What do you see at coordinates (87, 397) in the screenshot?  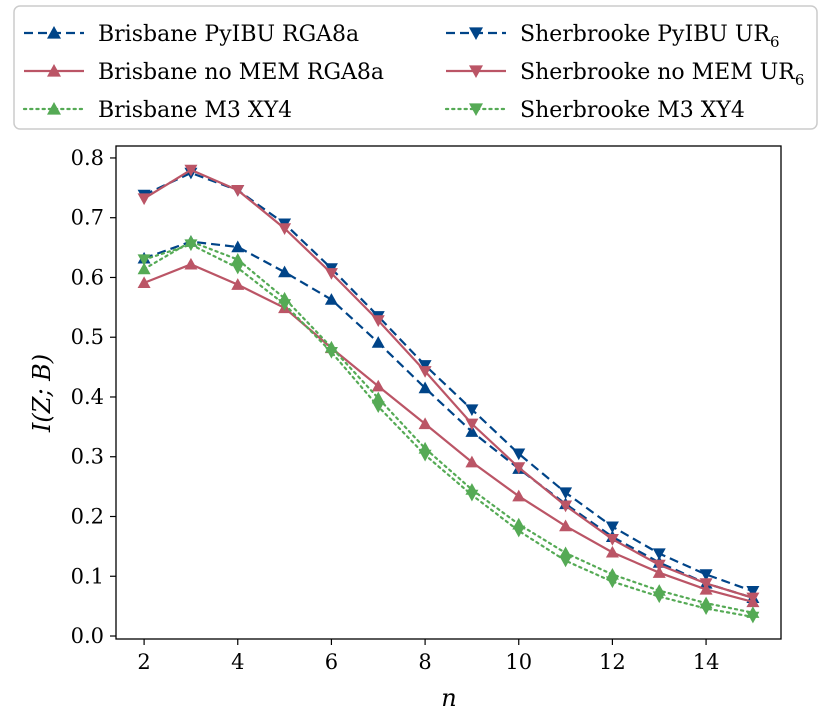 I see `y-tick-label: 0.4` at bounding box center [87, 397].